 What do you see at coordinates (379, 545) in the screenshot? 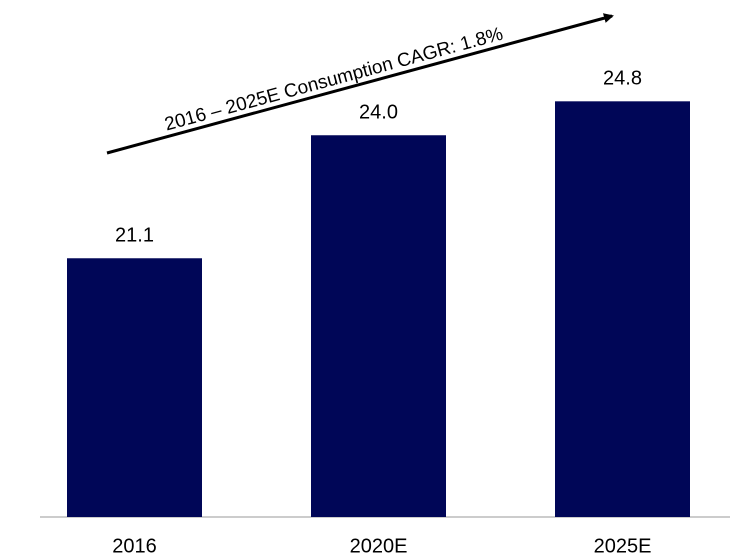
I see `x-tick-label: 2020E` at bounding box center [379, 545].